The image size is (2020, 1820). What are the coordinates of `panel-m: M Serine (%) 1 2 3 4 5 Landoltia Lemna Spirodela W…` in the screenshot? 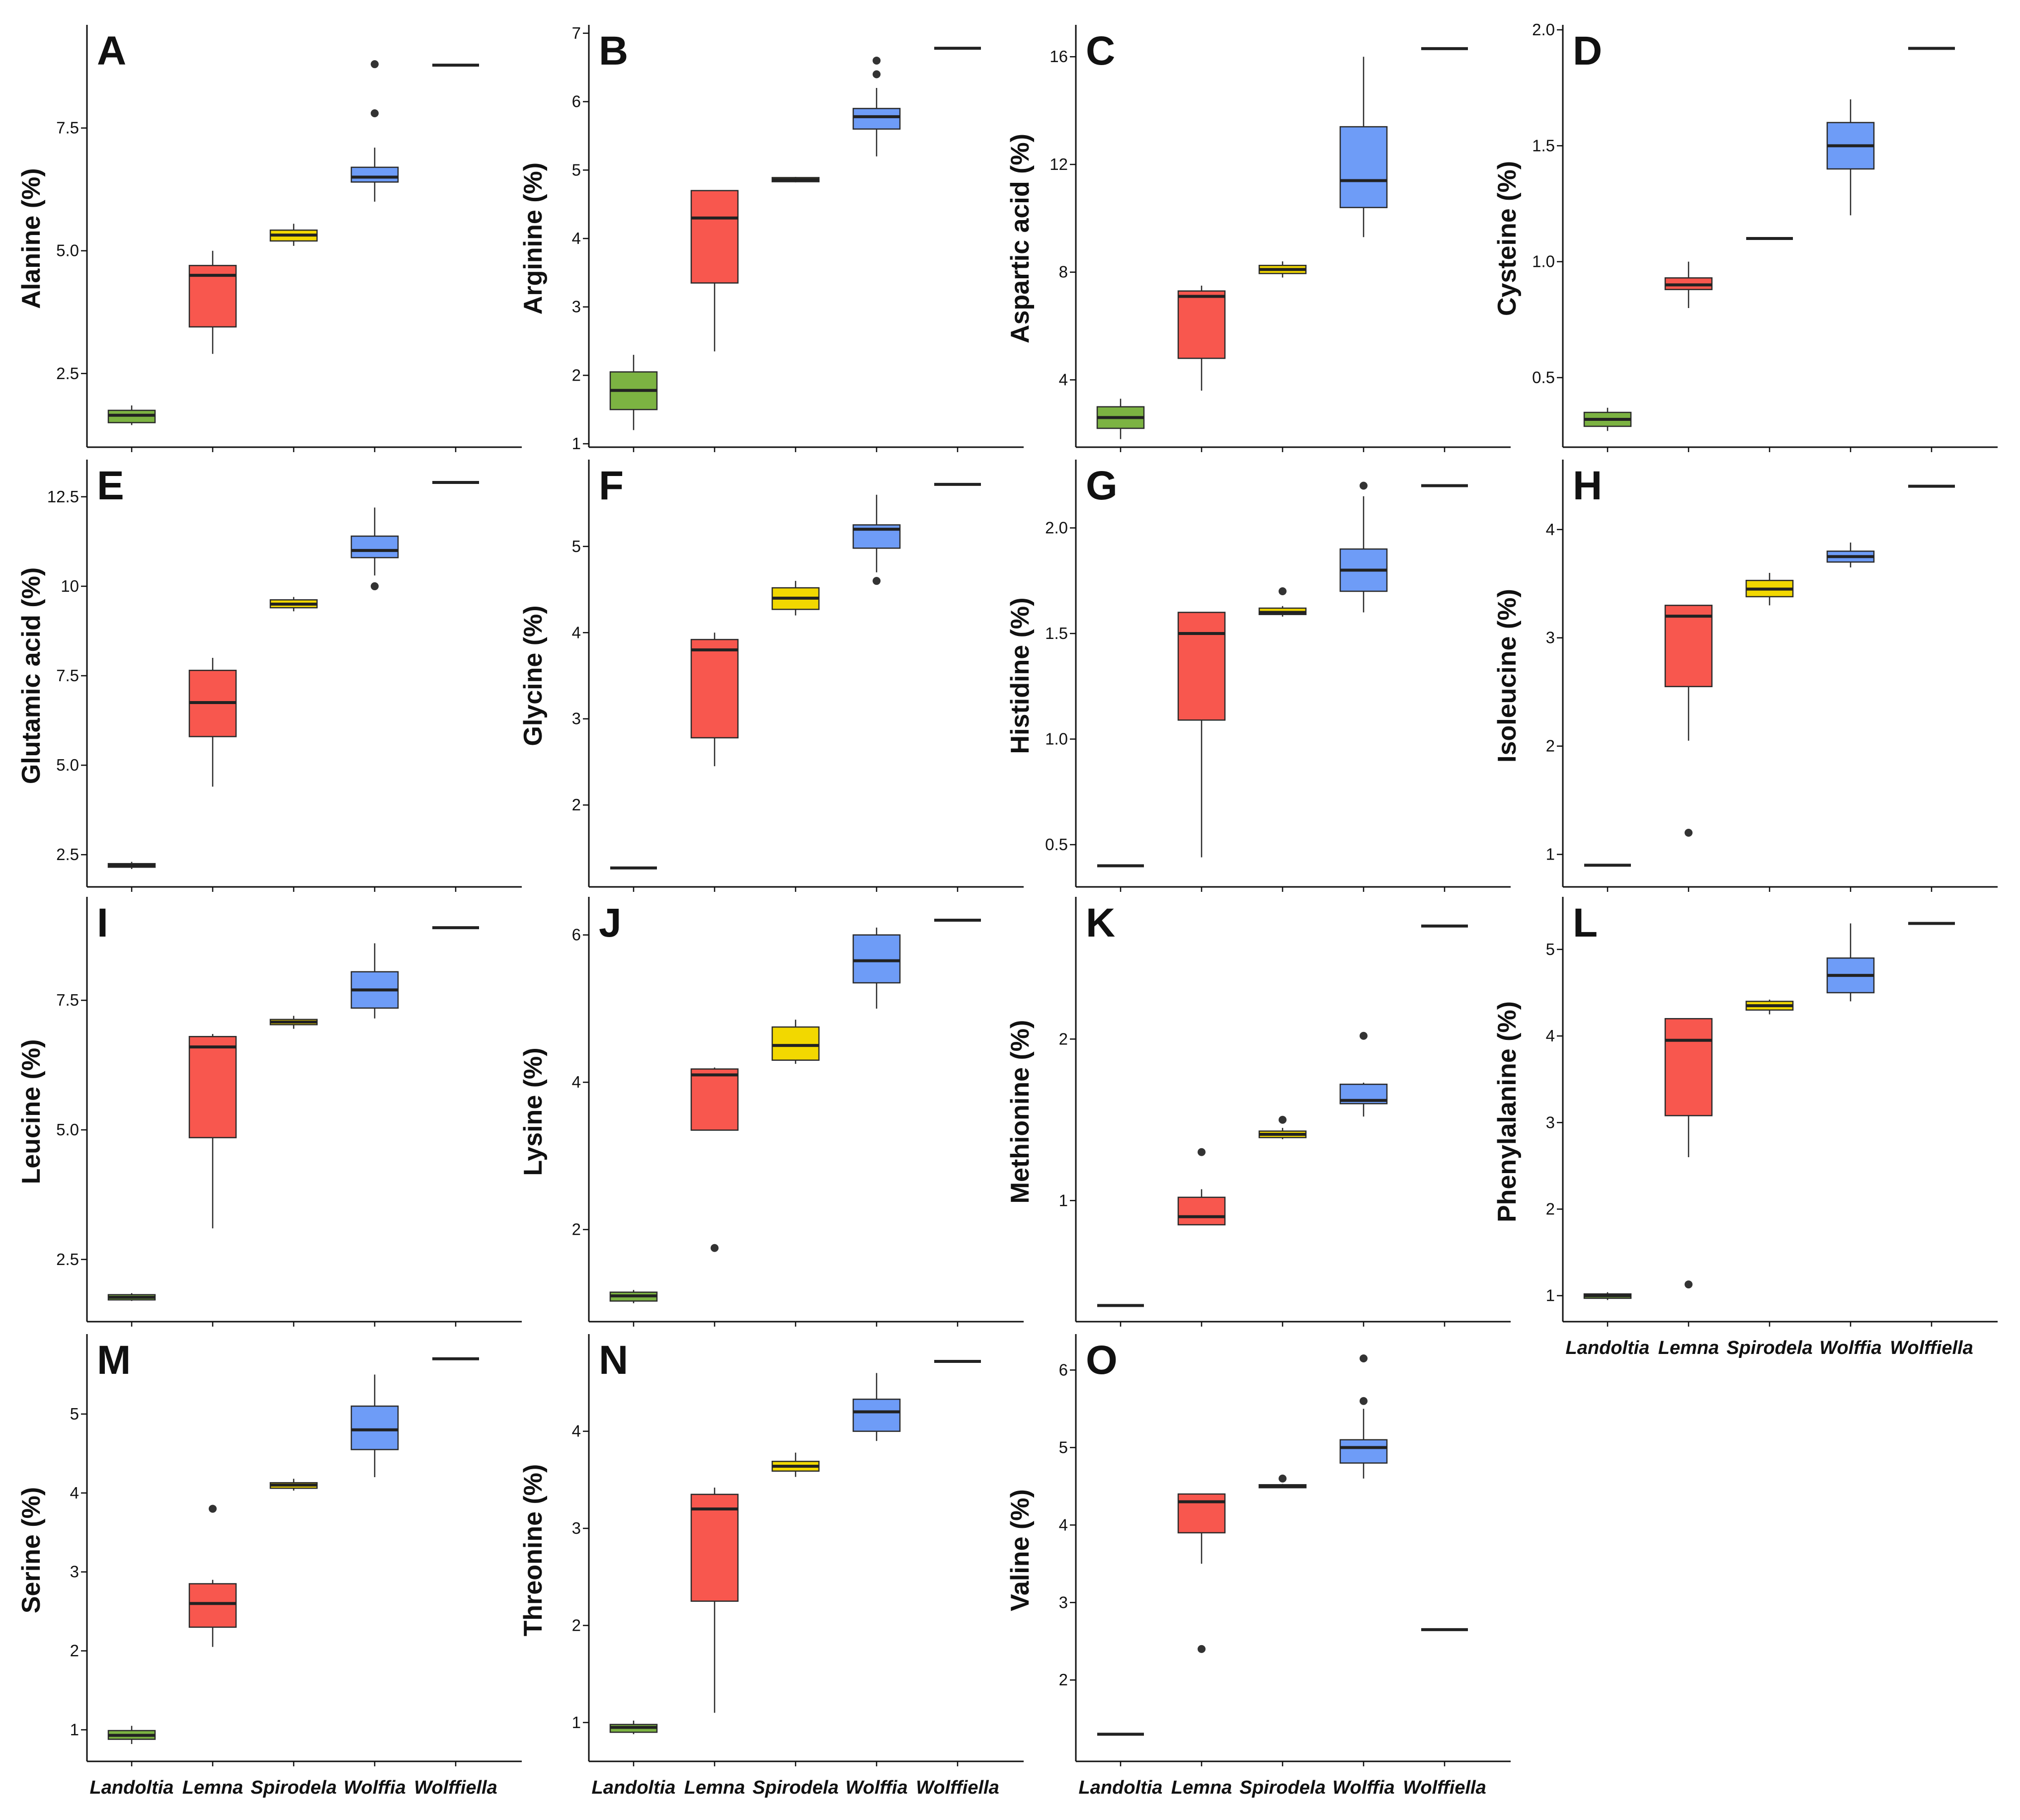 It's located at (269, 1566).